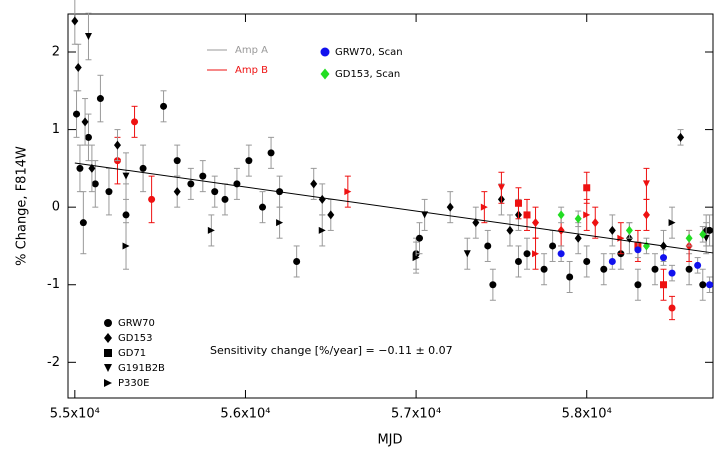 This screenshot has width=727, height=457. What do you see at coordinates (251, 70) in the screenshot?
I see `legend-label: Amp B` at bounding box center [251, 70].